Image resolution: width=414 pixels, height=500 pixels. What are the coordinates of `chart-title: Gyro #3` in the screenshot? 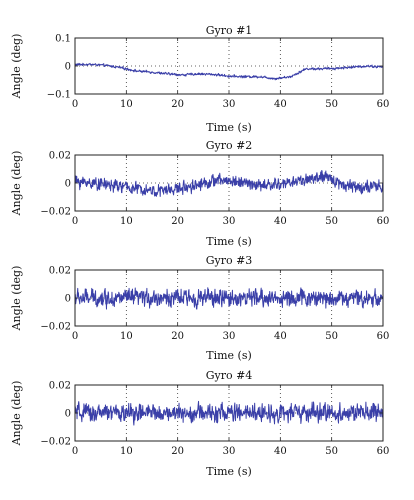 It's located at (229, 260).